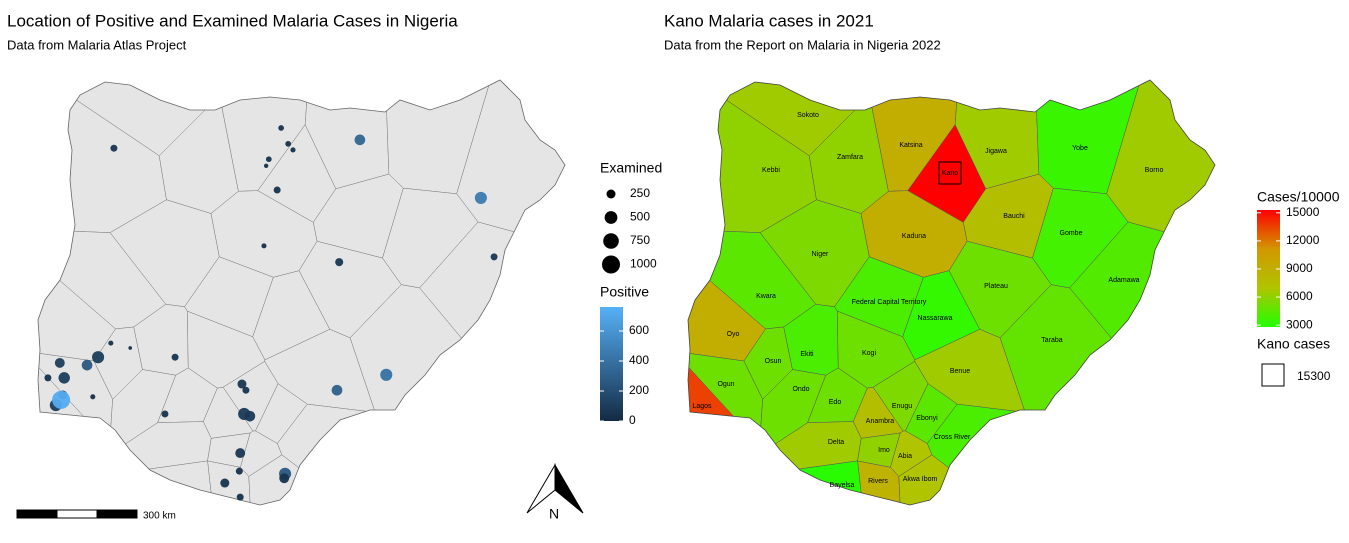  I want to click on legend-label: 12000, so click(1303, 240).